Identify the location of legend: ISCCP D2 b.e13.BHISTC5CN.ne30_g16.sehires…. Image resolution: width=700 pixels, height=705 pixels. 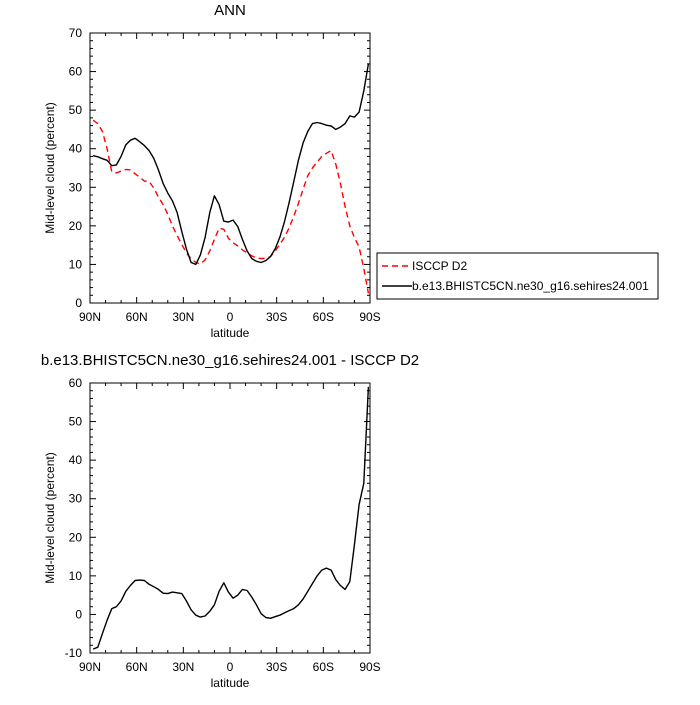
(517, 276).